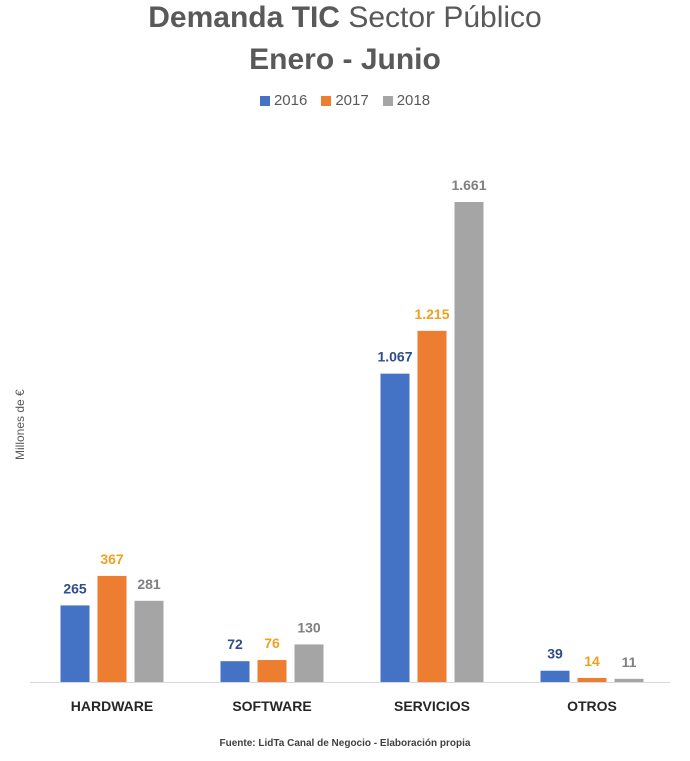 This screenshot has height=761, width=690. I want to click on data-label-servicios-2018: 1.661, so click(468, 185).